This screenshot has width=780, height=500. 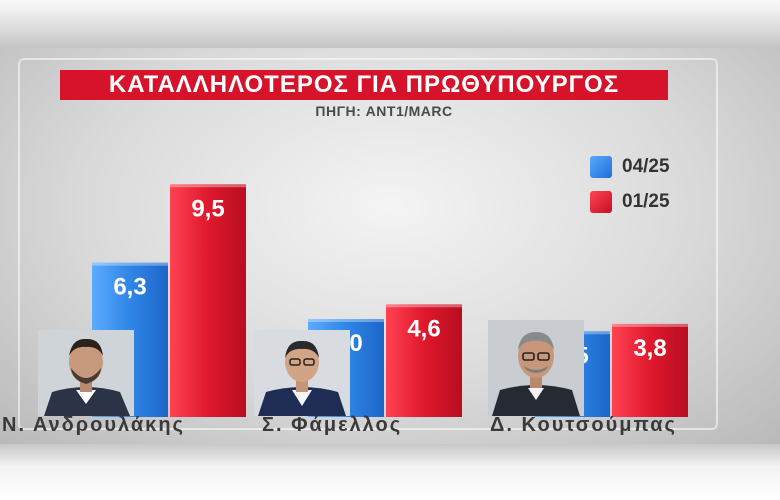 I want to click on legend-item-01-25: 01/25, so click(x=630, y=202).